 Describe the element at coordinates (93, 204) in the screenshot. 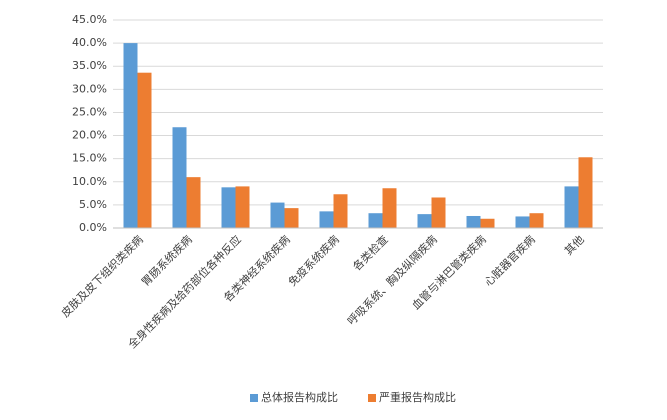

I see `y-tick-label: 5.0%` at that location.